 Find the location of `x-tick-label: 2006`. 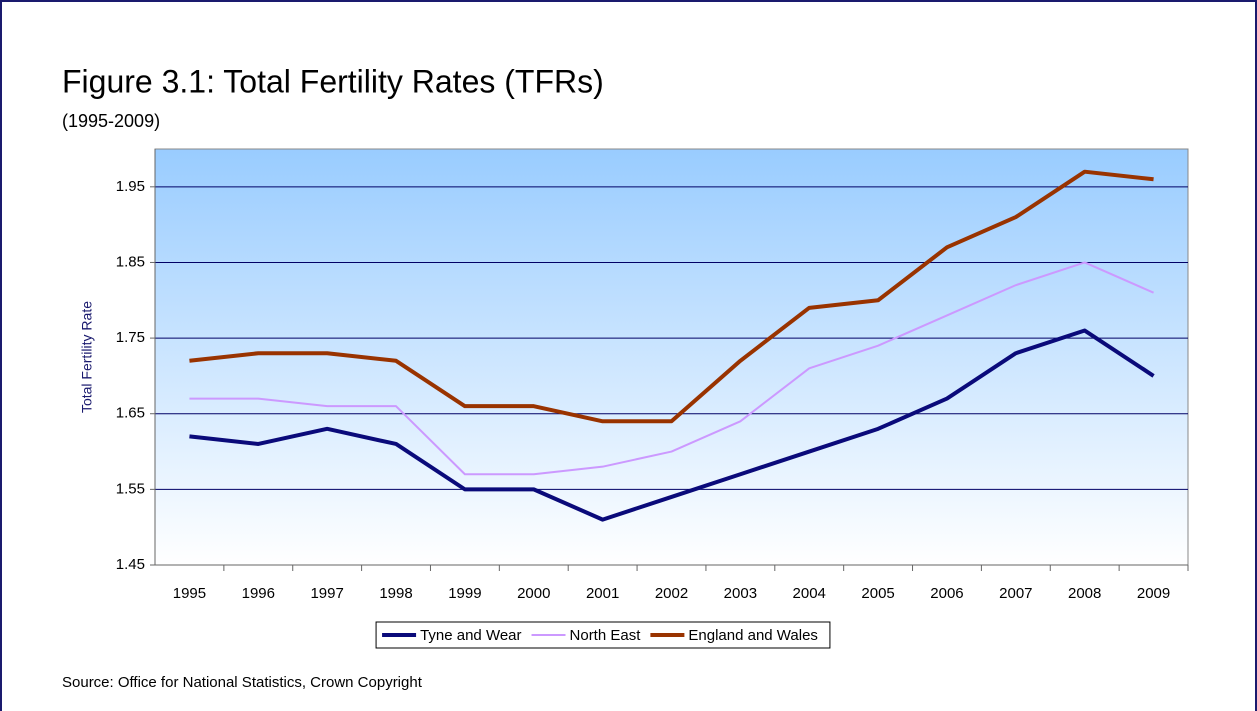

x-tick-label: 2006 is located at coordinates (946, 593).